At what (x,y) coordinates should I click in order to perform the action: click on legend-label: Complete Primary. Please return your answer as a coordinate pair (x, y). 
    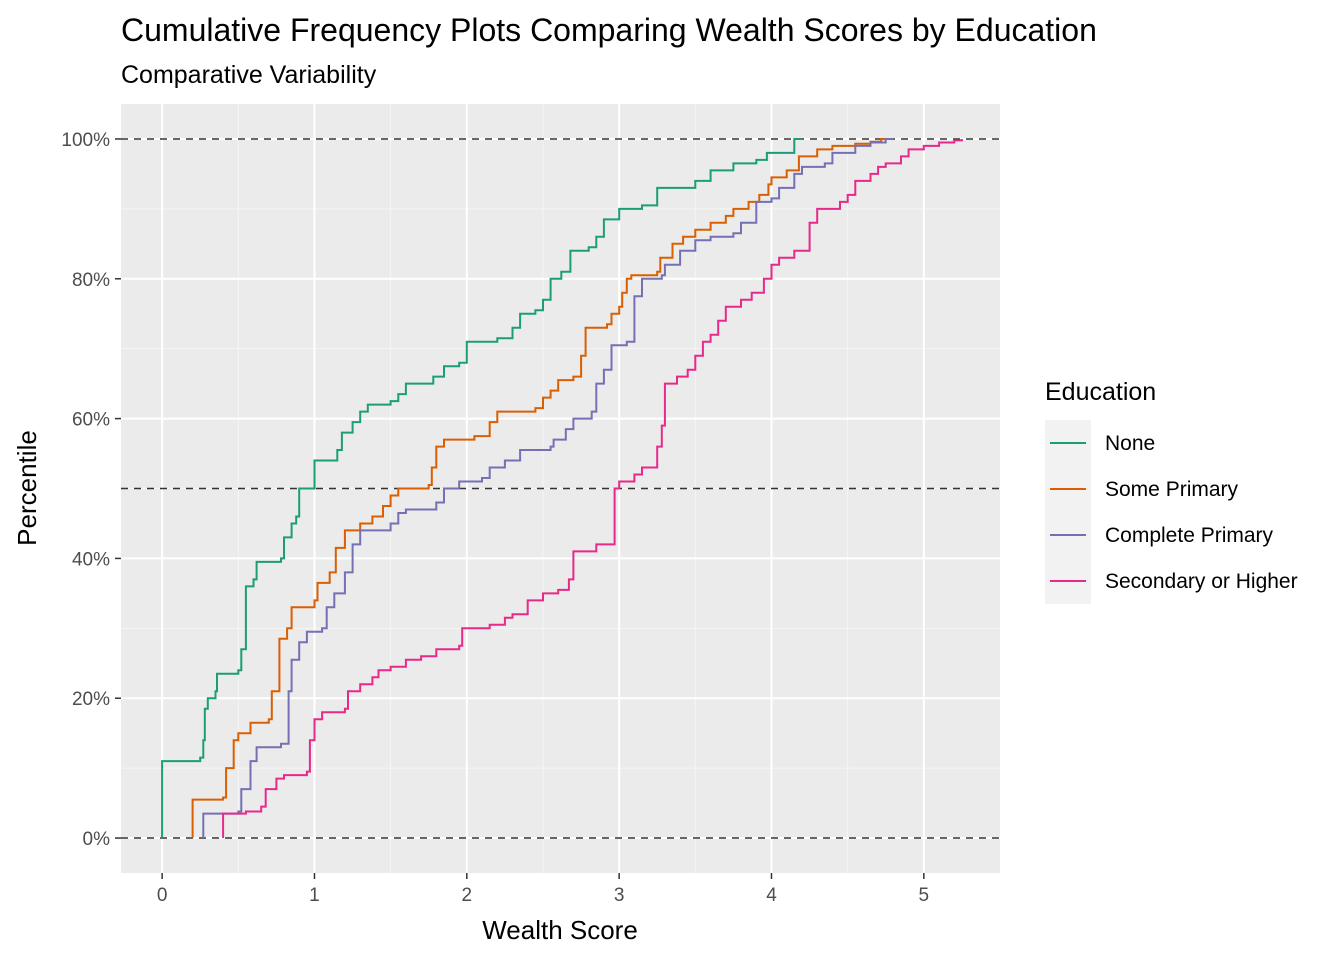
    Looking at the image, I should click on (1189, 535).